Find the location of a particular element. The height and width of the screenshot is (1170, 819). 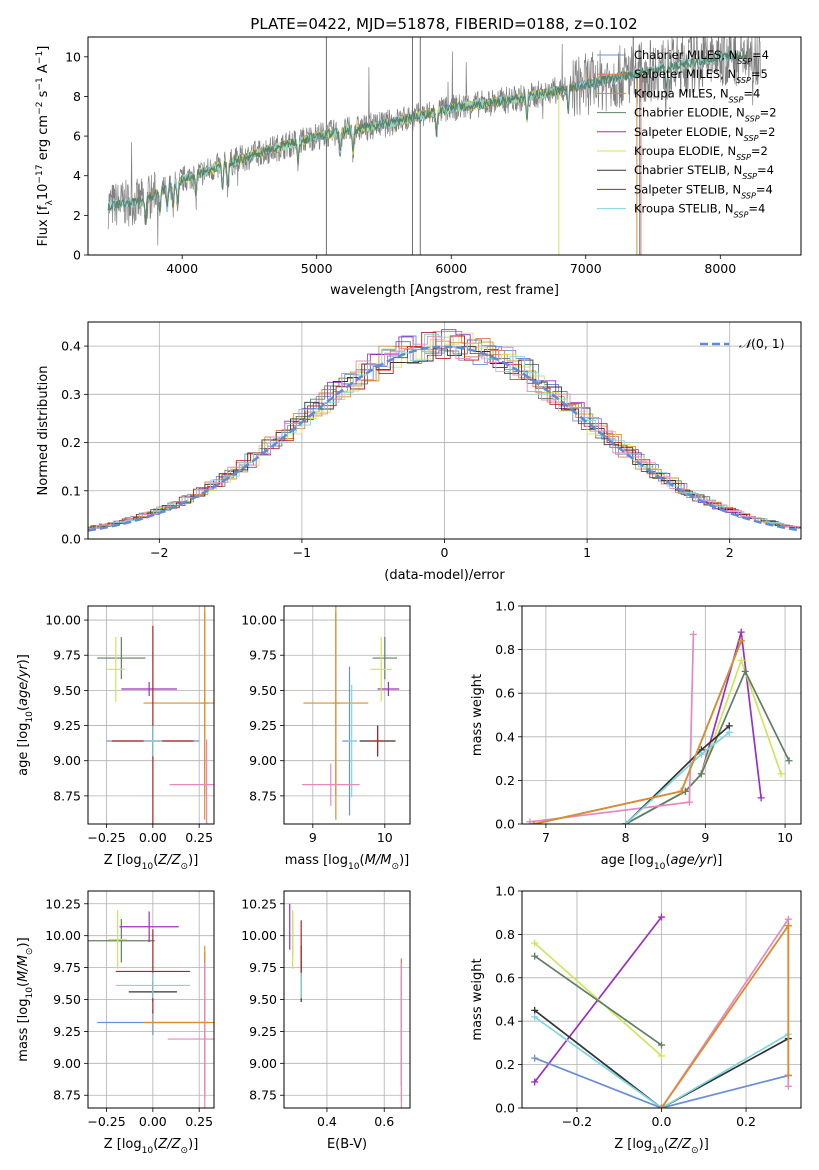

legend-entry: Salpeter MILES, NSSP=5 is located at coordinates (701, 76).